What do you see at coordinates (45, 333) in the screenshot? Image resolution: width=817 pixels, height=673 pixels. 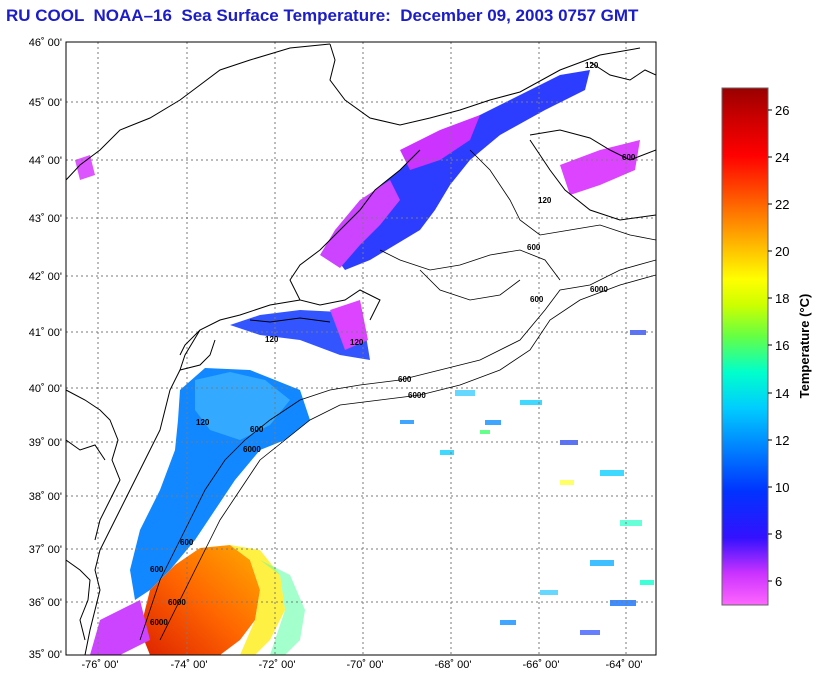 I see `lat-label: 41˚ 00'` at bounding box center [45, 333].